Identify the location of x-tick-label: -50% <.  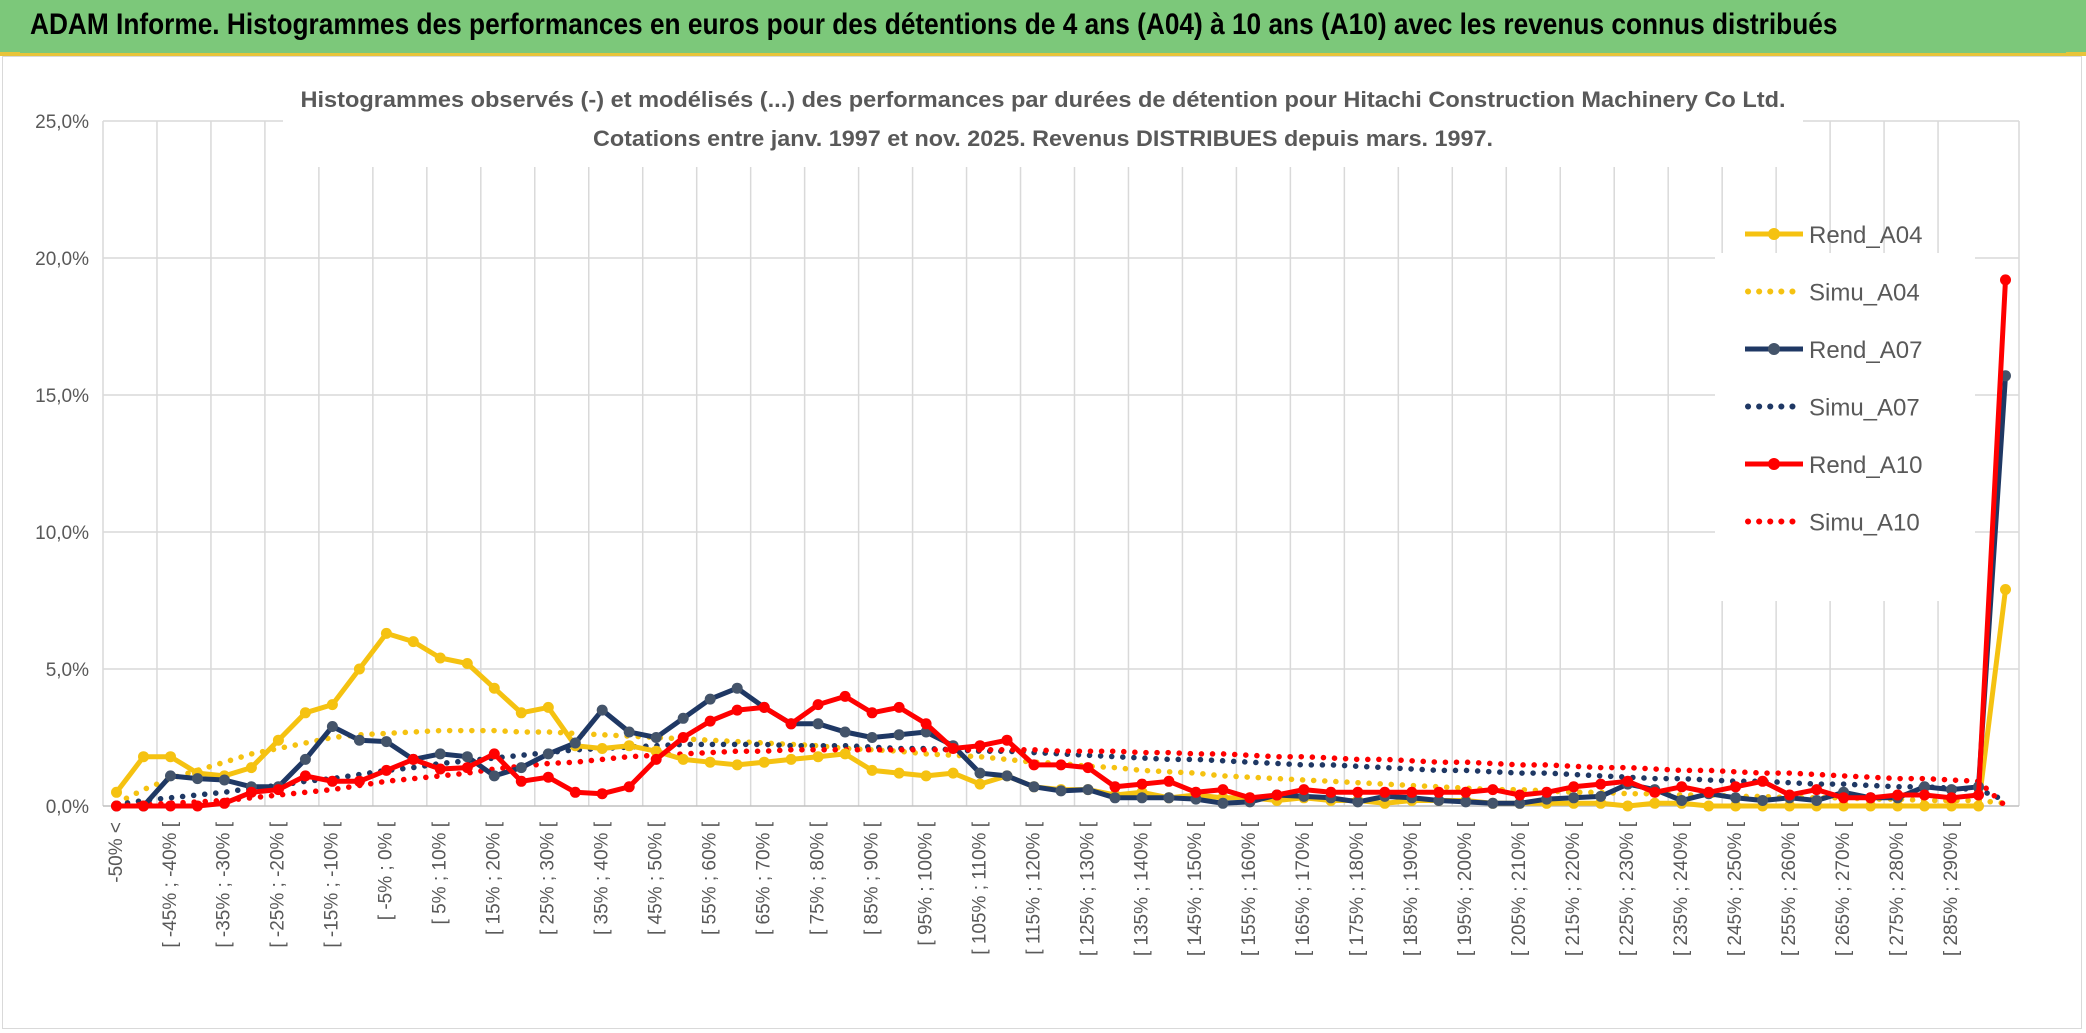
(116, 852).